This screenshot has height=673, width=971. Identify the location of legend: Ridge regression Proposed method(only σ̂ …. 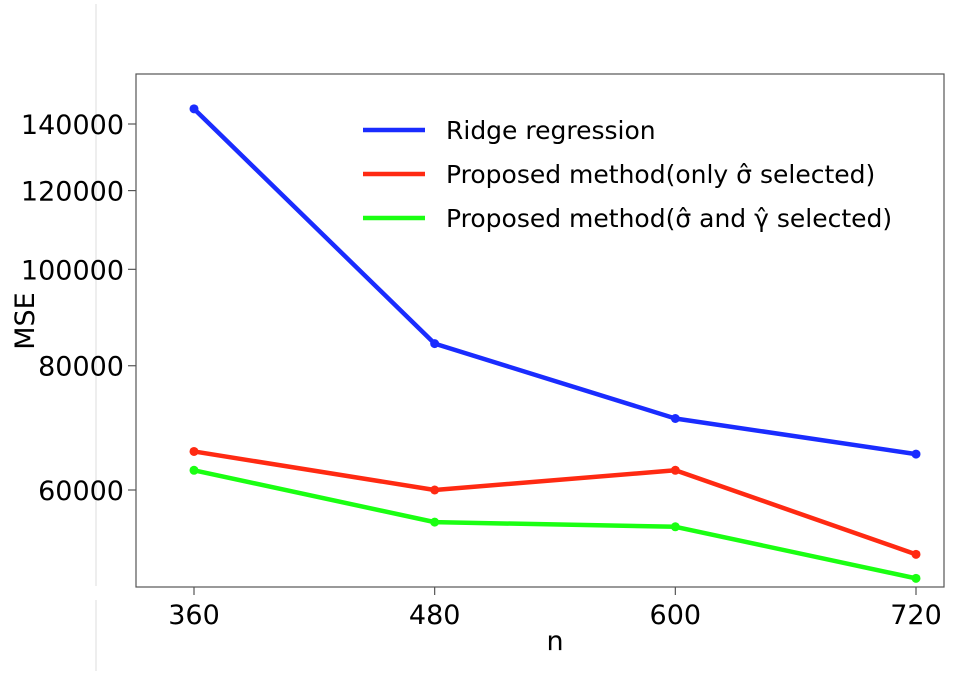
(627, 174).